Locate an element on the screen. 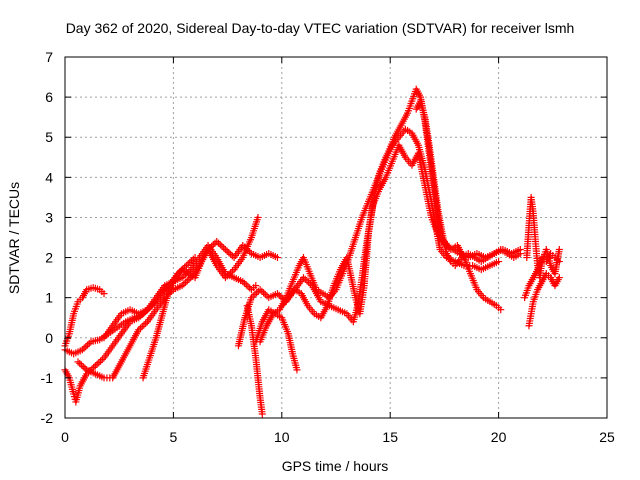  x-tick-label: 5 is located at coordinates (174, 437).